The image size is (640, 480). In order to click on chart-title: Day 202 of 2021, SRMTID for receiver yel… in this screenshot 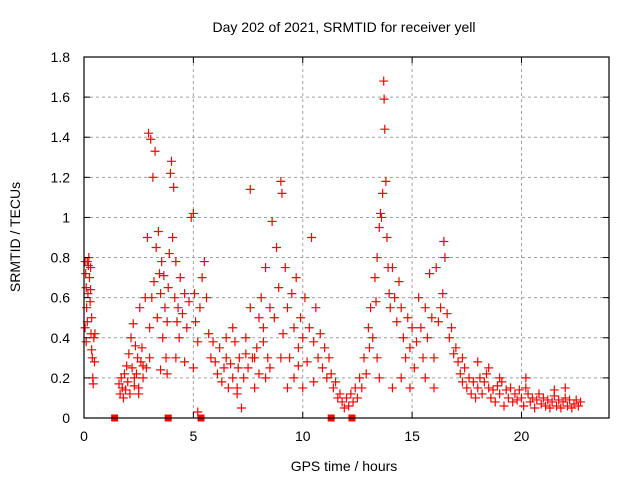, I will do `click(344, 27)`.